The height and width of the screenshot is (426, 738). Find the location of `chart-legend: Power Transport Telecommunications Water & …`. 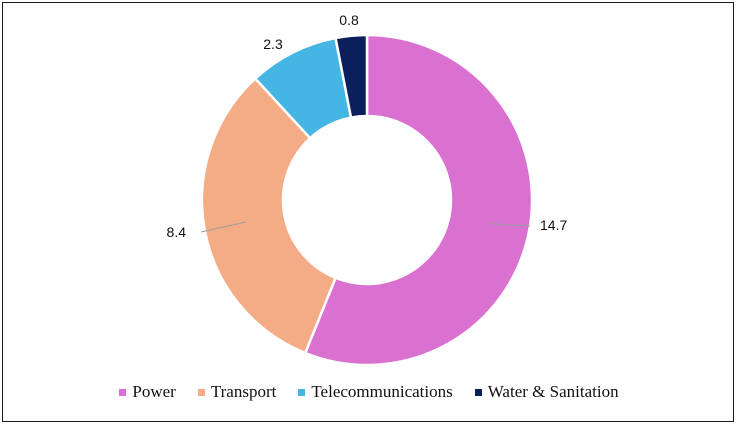

chart-legend: Power Transport Telecommunications Water & … is located at coordinates (369, 392).